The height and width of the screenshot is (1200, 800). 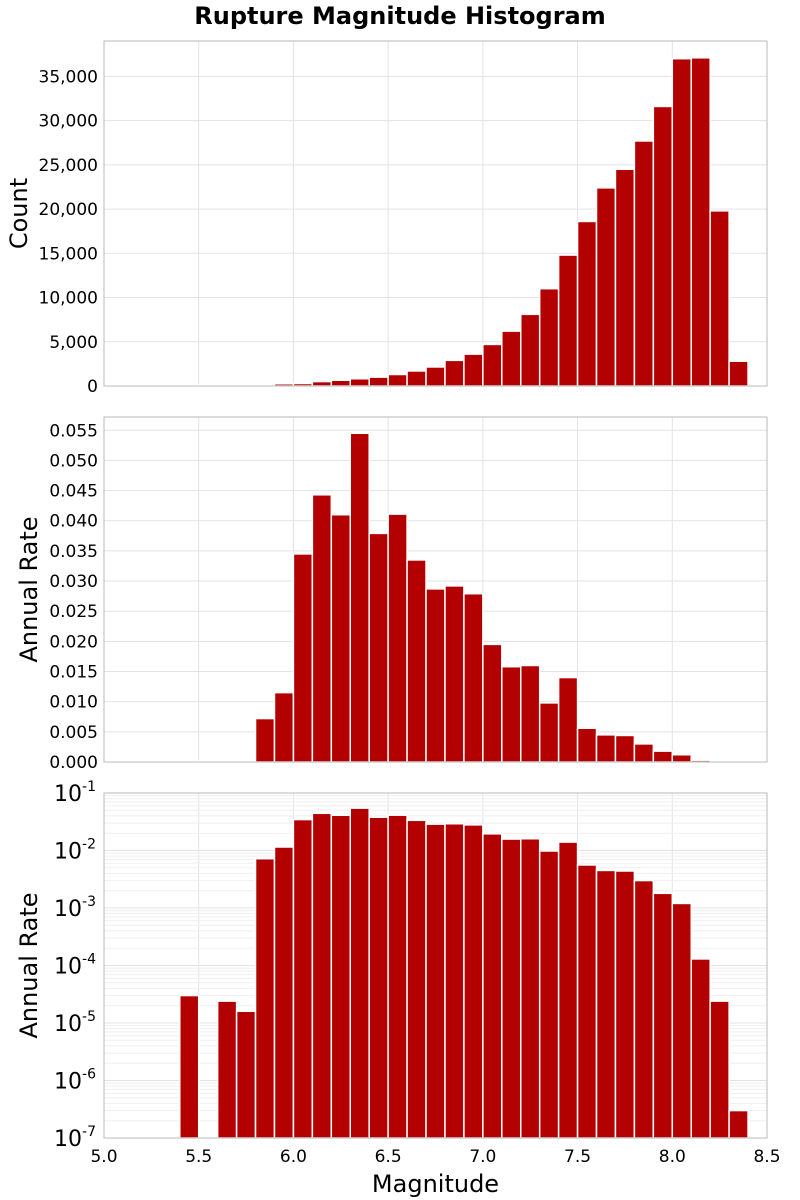 I want to click on y-tick-label: 0.025, so click(x=73, y=612).